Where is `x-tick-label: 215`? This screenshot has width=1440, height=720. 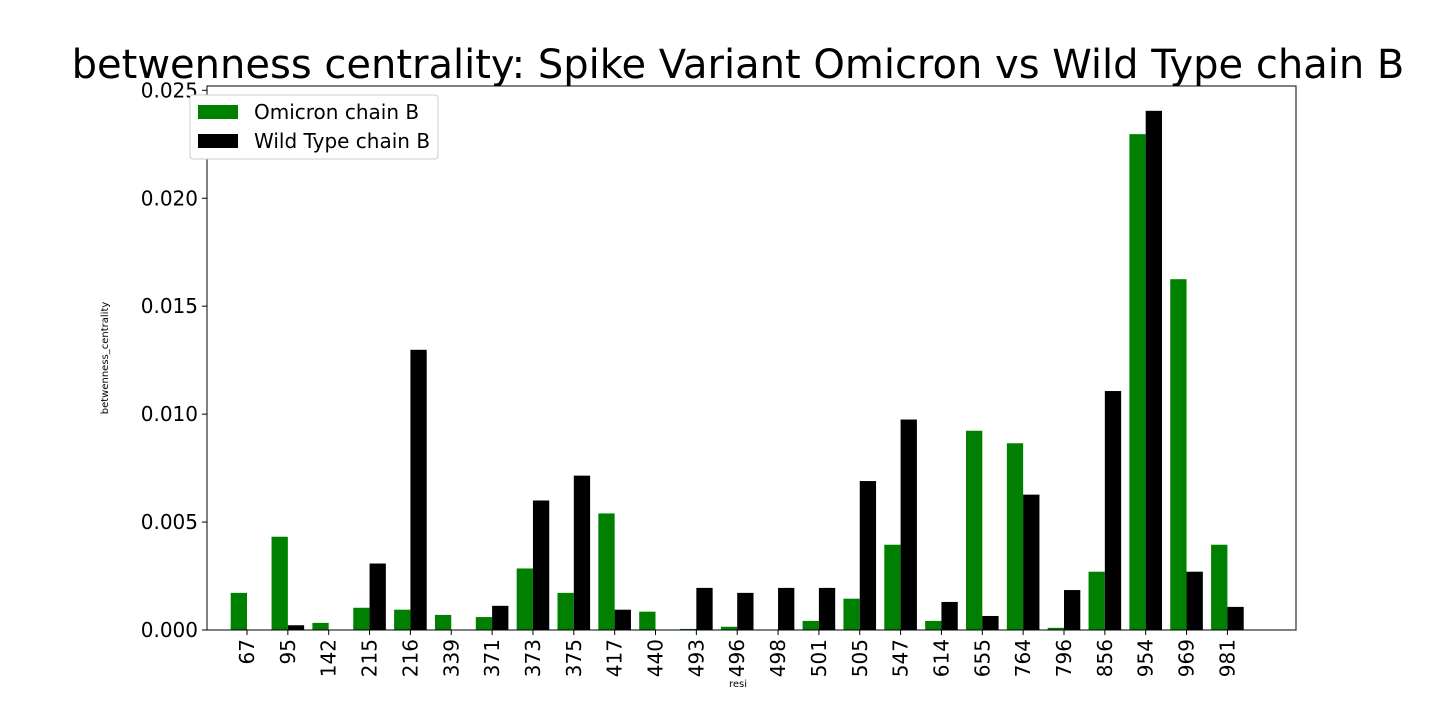 x-tick-label: 215 is located at coordinates (370, 658).